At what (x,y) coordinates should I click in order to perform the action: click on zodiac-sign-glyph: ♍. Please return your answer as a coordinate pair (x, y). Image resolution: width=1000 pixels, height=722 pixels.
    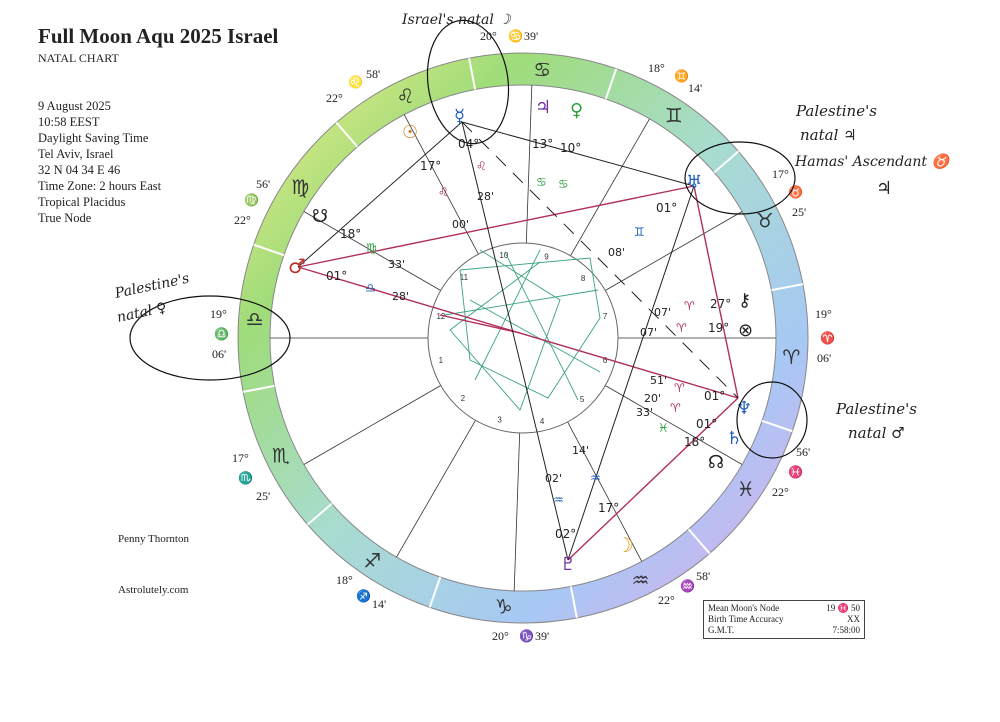
    Looking at the image, I should click on (300, 187).